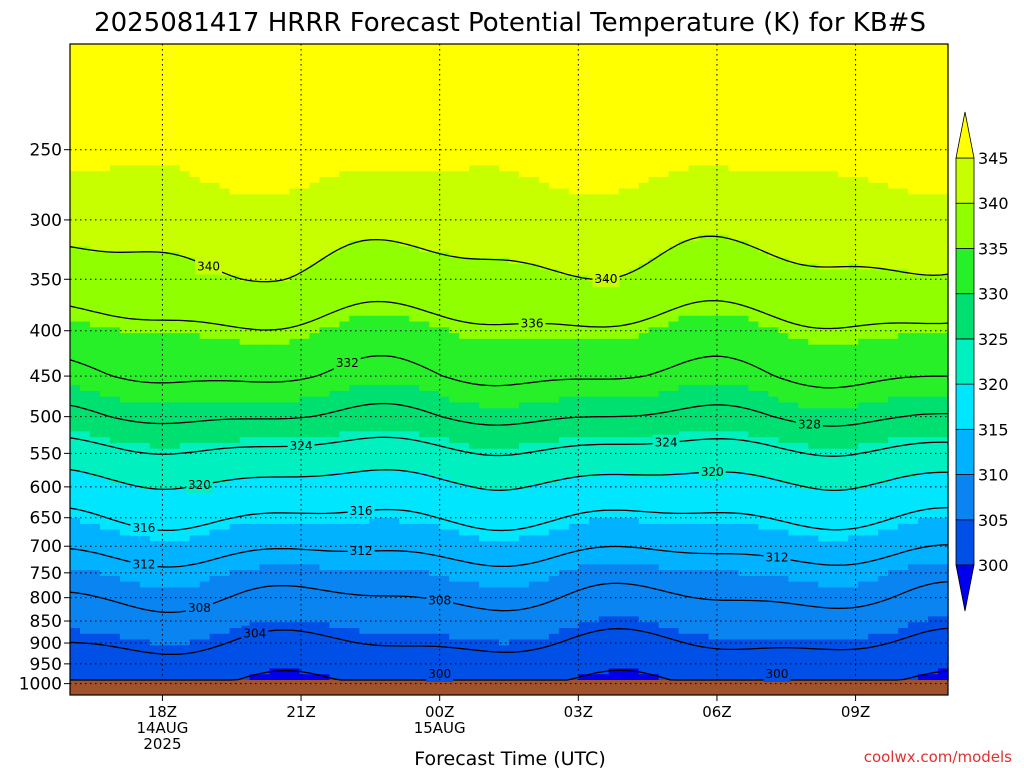  What do you see at coordinates (993, 520) in the screenshot?
I see `colorbar-label: 305` at bounding box center [993, 520].